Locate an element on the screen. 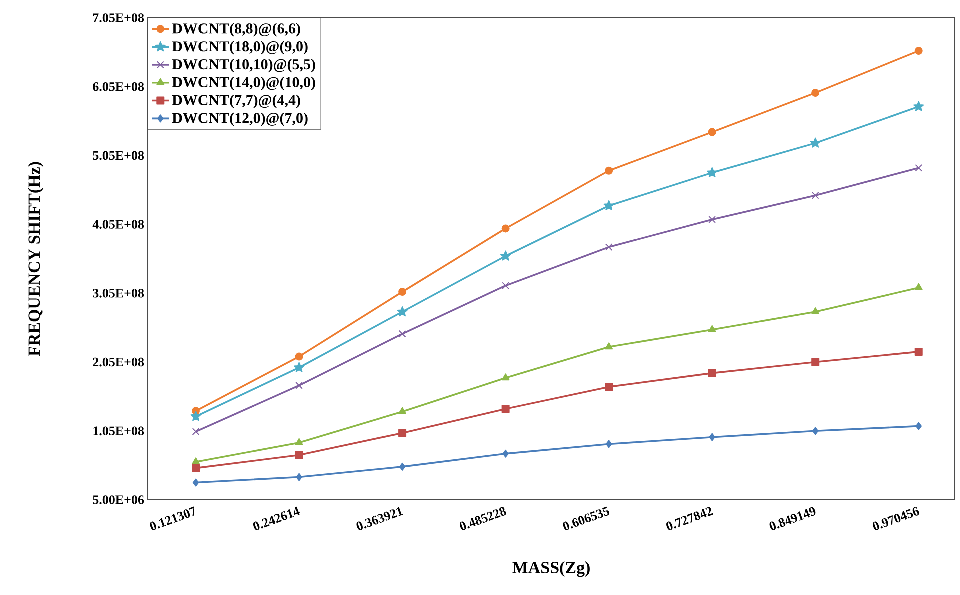  legend-label: DWCNT(18,0)@(9,0) is located at coordinates (240, 48).